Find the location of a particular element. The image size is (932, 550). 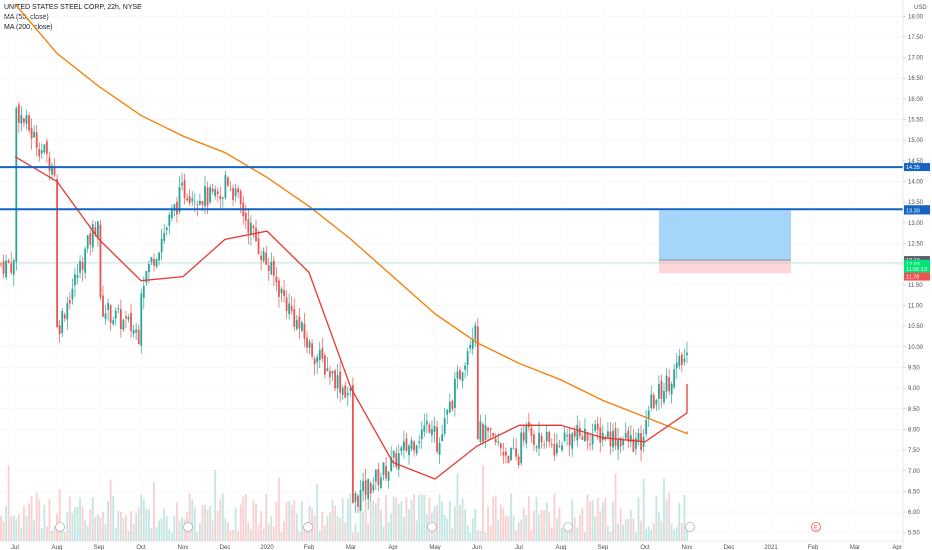

legend-ma200: MA (200, close) is located at coordinates (28, 27).